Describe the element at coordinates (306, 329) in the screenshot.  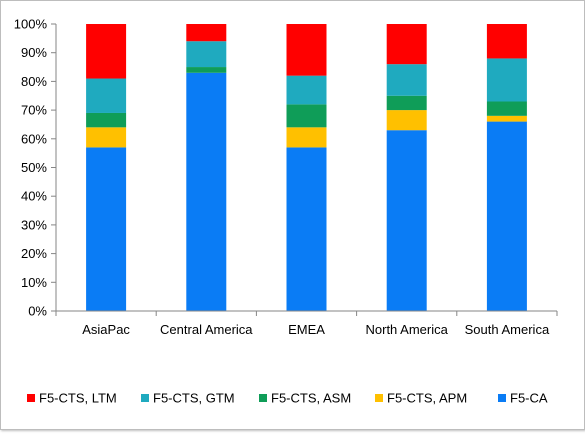
I see `x-tick-label: EMEA` at that location.